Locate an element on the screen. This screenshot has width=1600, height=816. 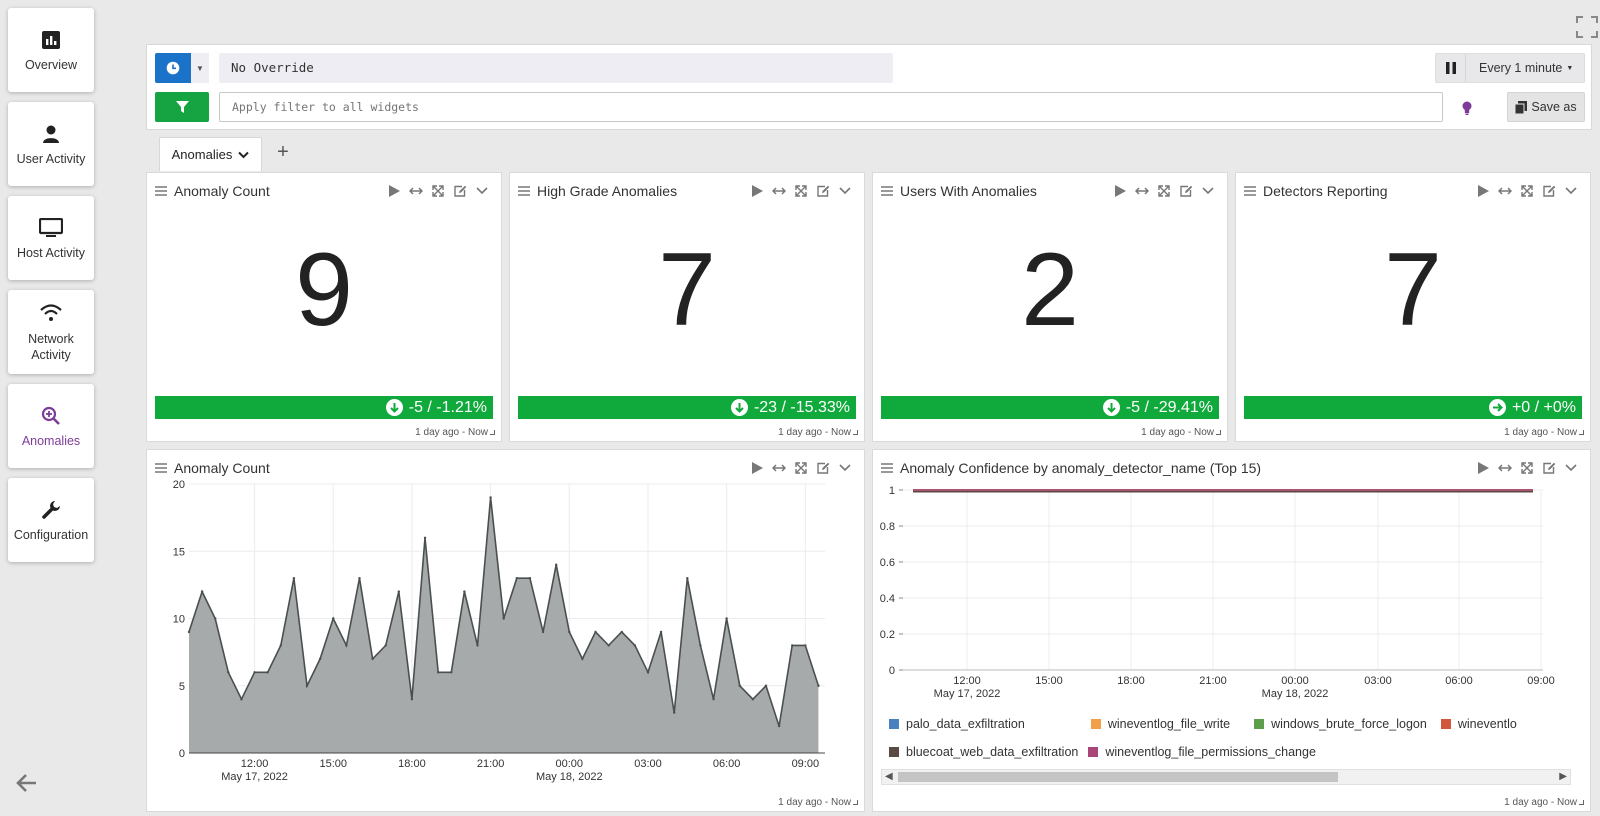
legend-item: wineventlo is located at coordinates (1478, 724).